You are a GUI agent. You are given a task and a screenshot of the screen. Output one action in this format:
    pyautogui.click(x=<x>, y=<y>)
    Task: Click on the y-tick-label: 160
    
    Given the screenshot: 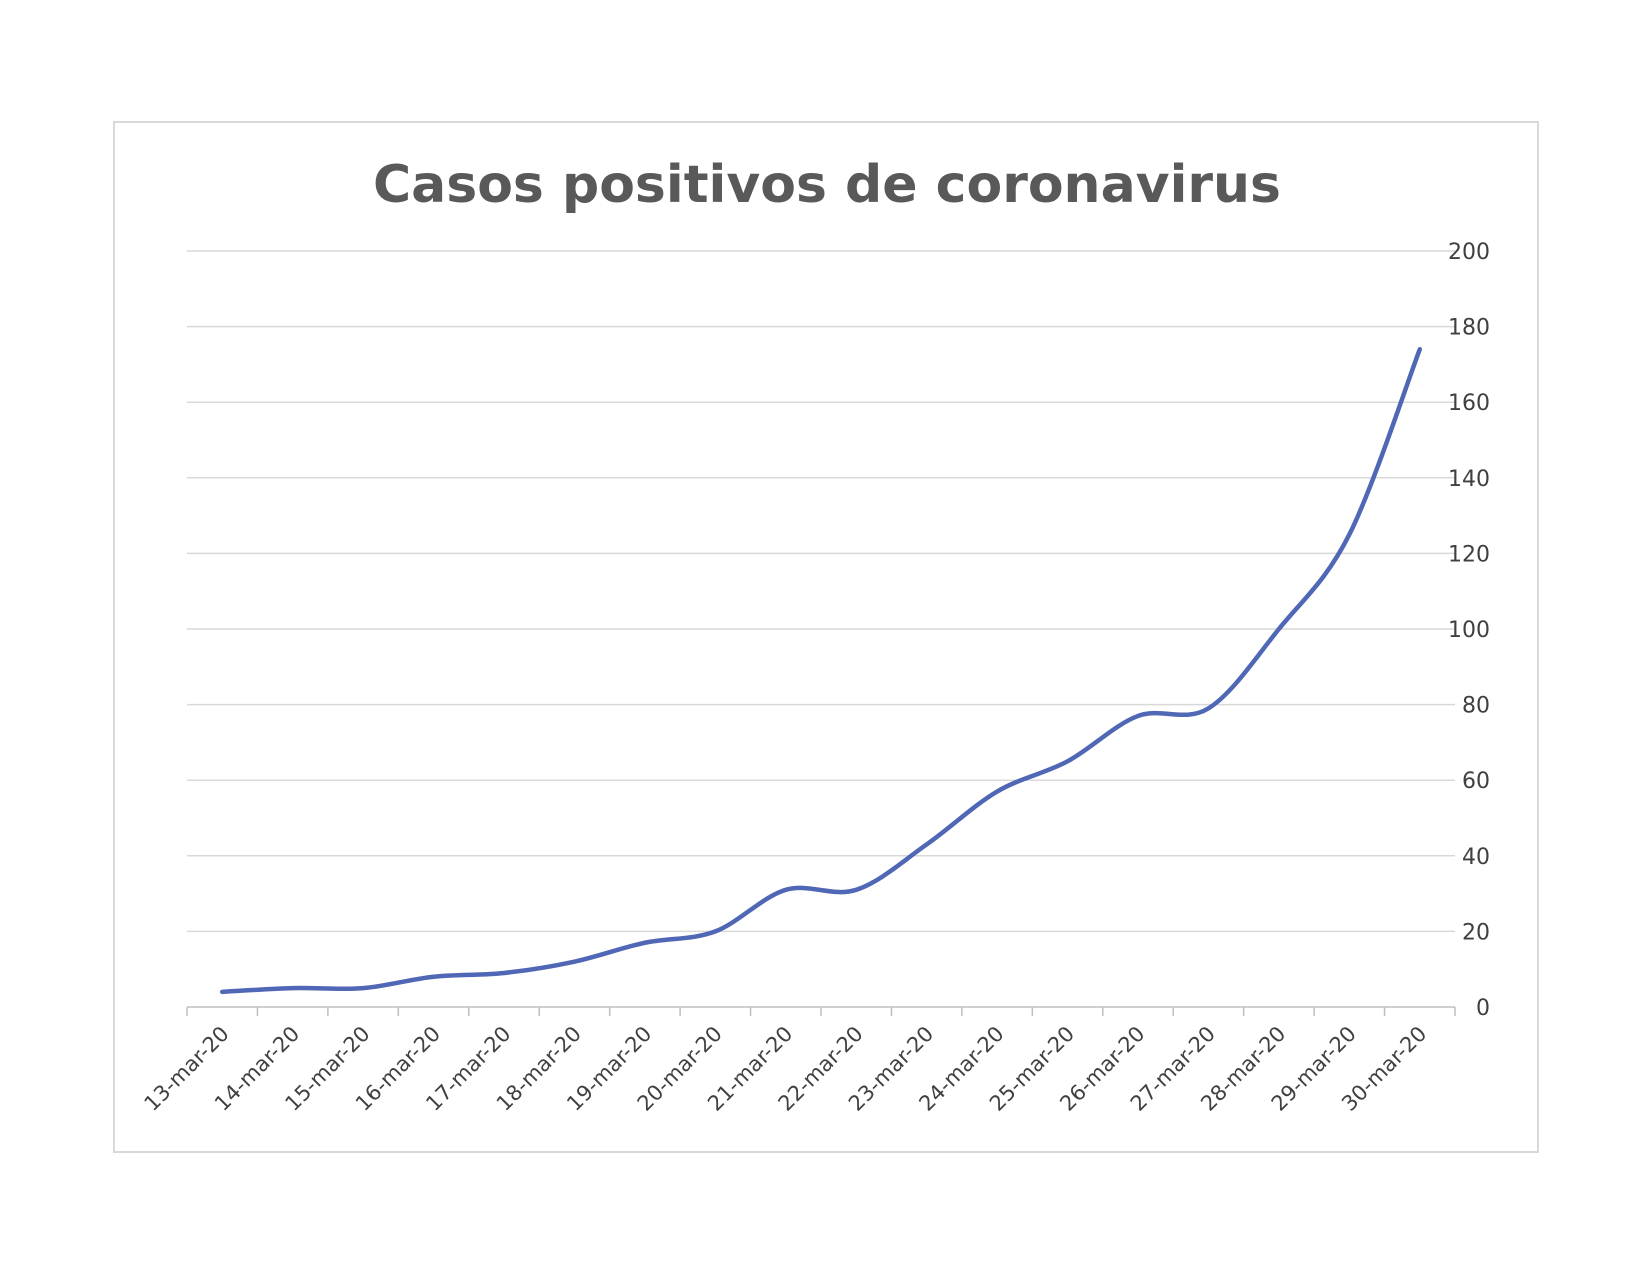 What is the action you would take?
    pyautogui.click(x=1469, y=403)
    